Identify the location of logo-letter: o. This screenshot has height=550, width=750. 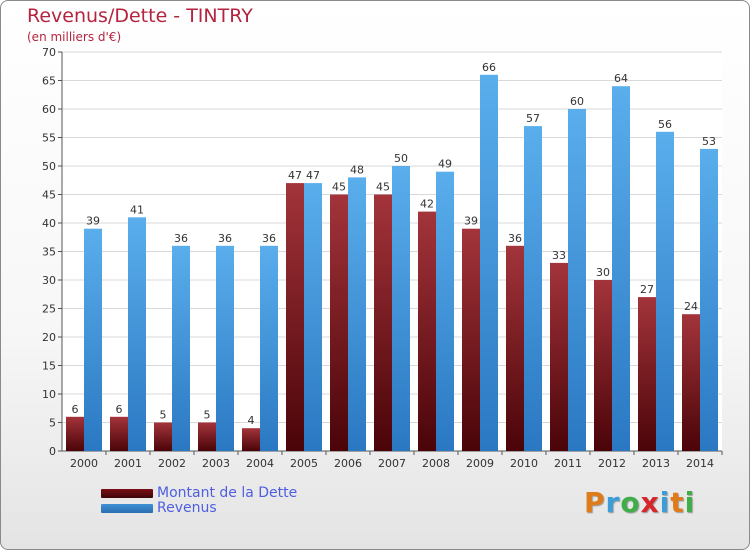
(630, 502).